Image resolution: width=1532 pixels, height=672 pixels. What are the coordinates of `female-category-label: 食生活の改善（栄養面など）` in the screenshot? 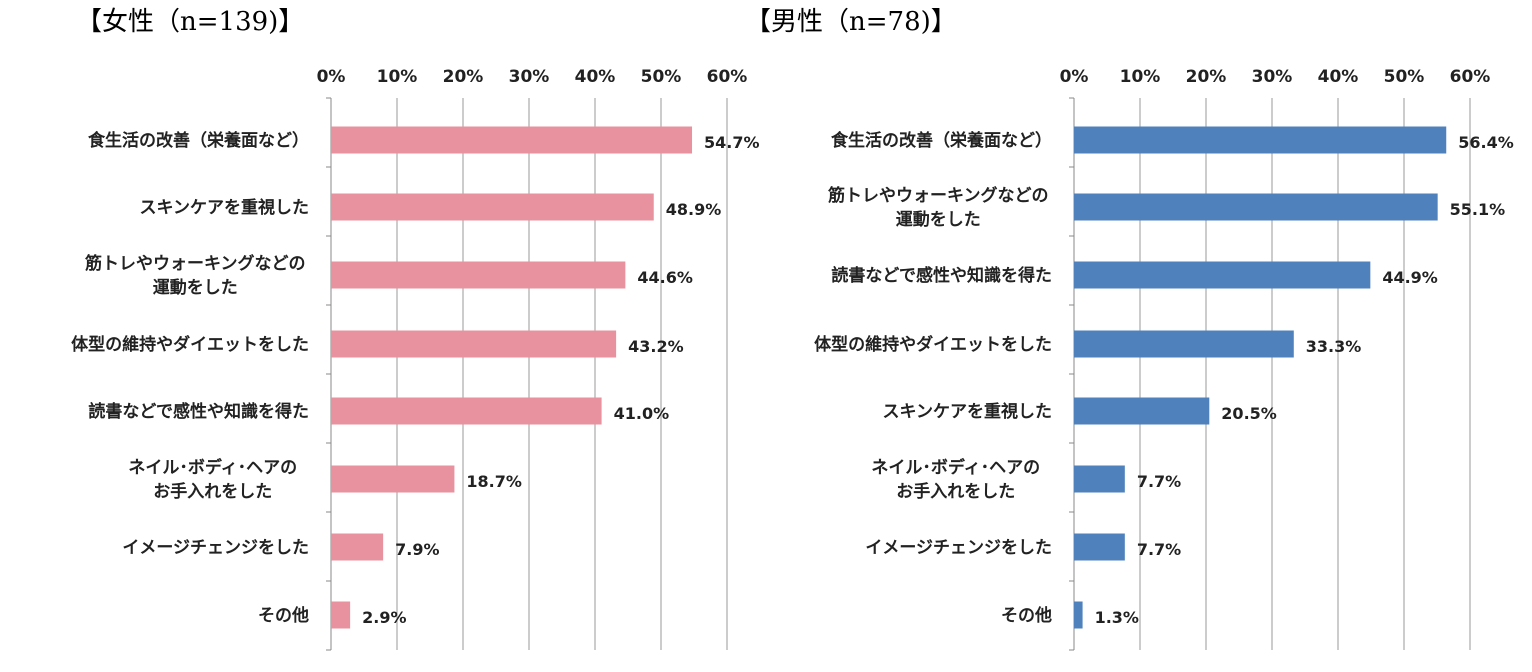 It's located at (198, 140).